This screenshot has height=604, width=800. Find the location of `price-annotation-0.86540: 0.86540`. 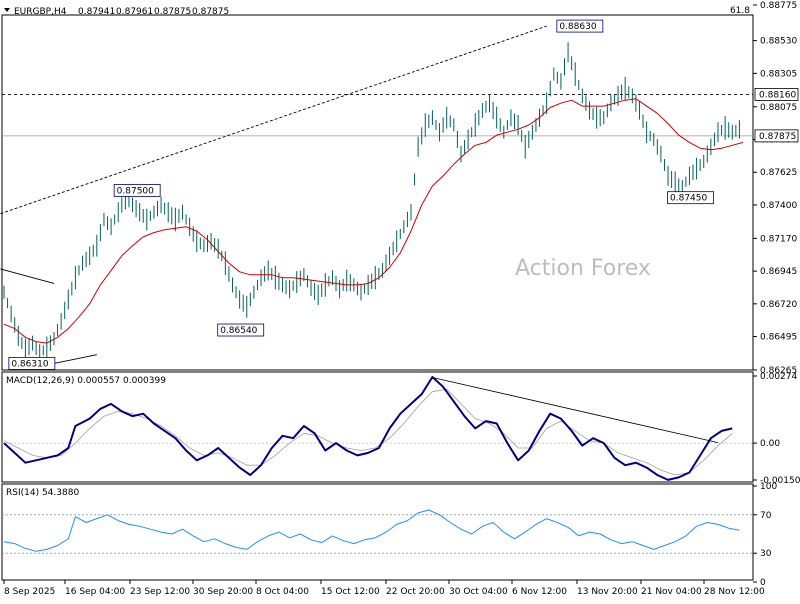

price-annotation-0.86540: 0.86540 is located at coordinates (241, 330).